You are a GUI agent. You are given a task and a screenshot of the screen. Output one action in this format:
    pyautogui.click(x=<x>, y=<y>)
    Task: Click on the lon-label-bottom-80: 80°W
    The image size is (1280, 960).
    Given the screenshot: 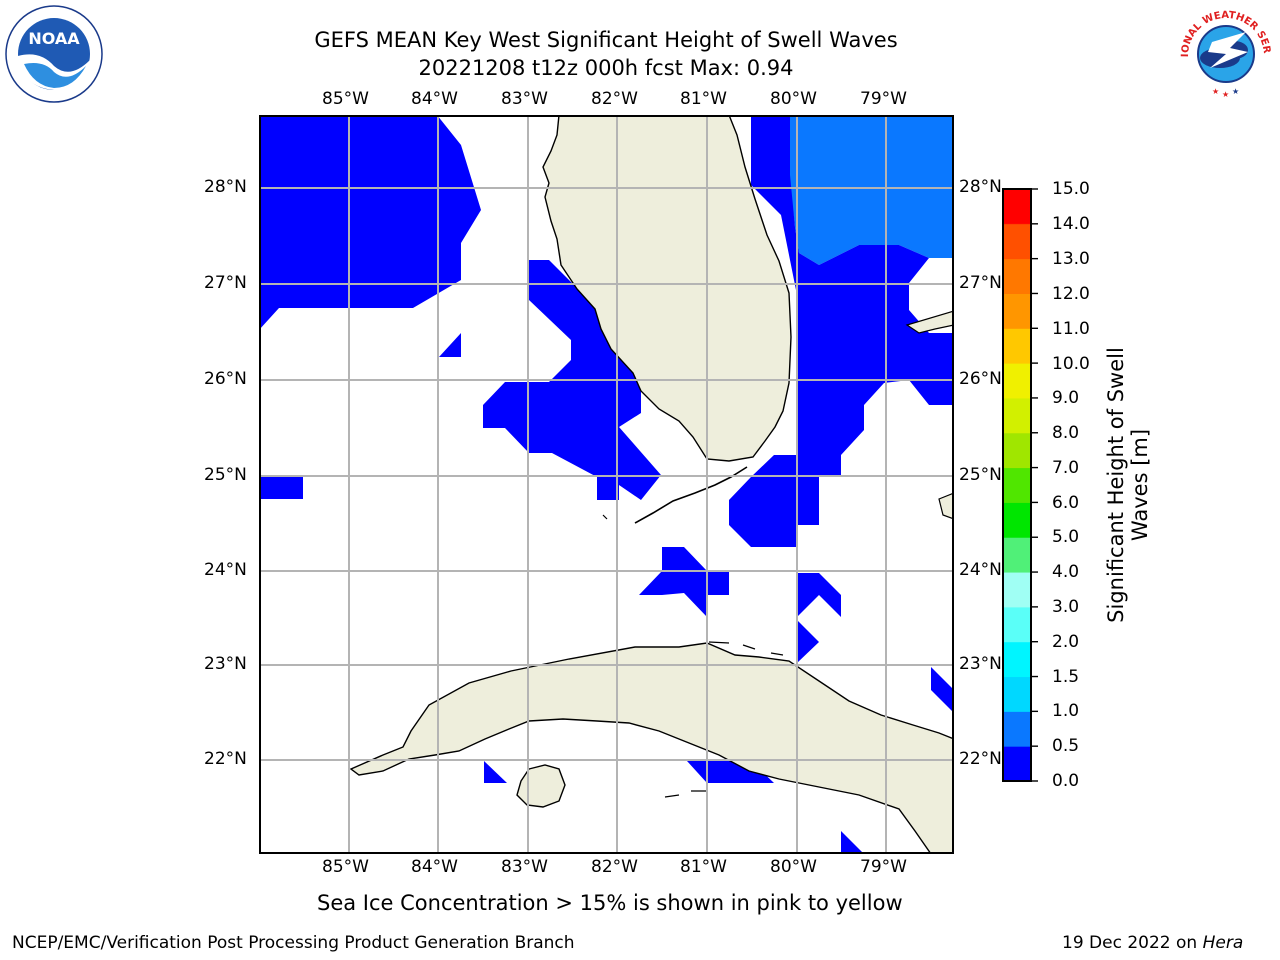 What is the action you would take?
    pyautogui.click(x=793, y=867)
    